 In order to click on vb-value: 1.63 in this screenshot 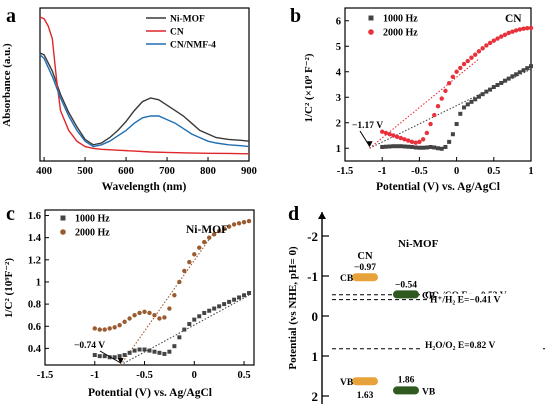, I will do `click(365, 396)`.